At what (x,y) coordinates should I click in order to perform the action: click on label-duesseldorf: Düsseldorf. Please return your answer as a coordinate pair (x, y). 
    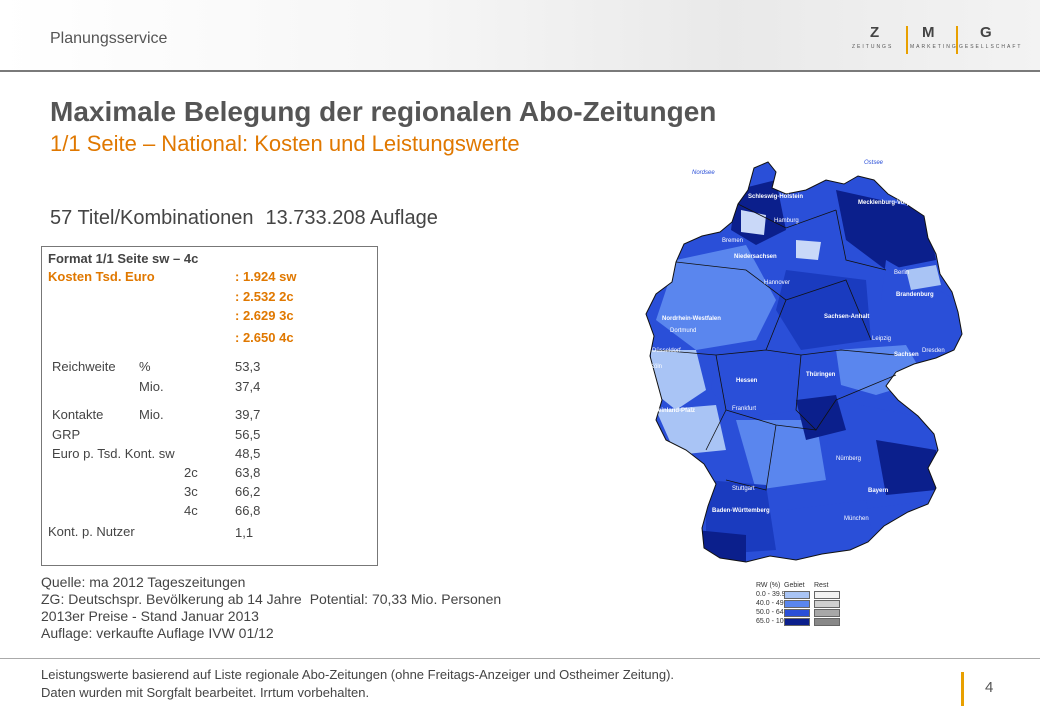
    Looking at the image, I should click on (666, 351).